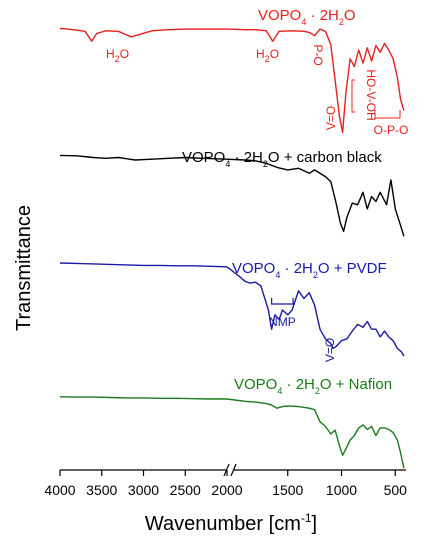 The image size is (431, 550). What do you see at coordinates (315, 81) in the screenshot?
I see `series-line-1-high` at bounding box center [315, 81].